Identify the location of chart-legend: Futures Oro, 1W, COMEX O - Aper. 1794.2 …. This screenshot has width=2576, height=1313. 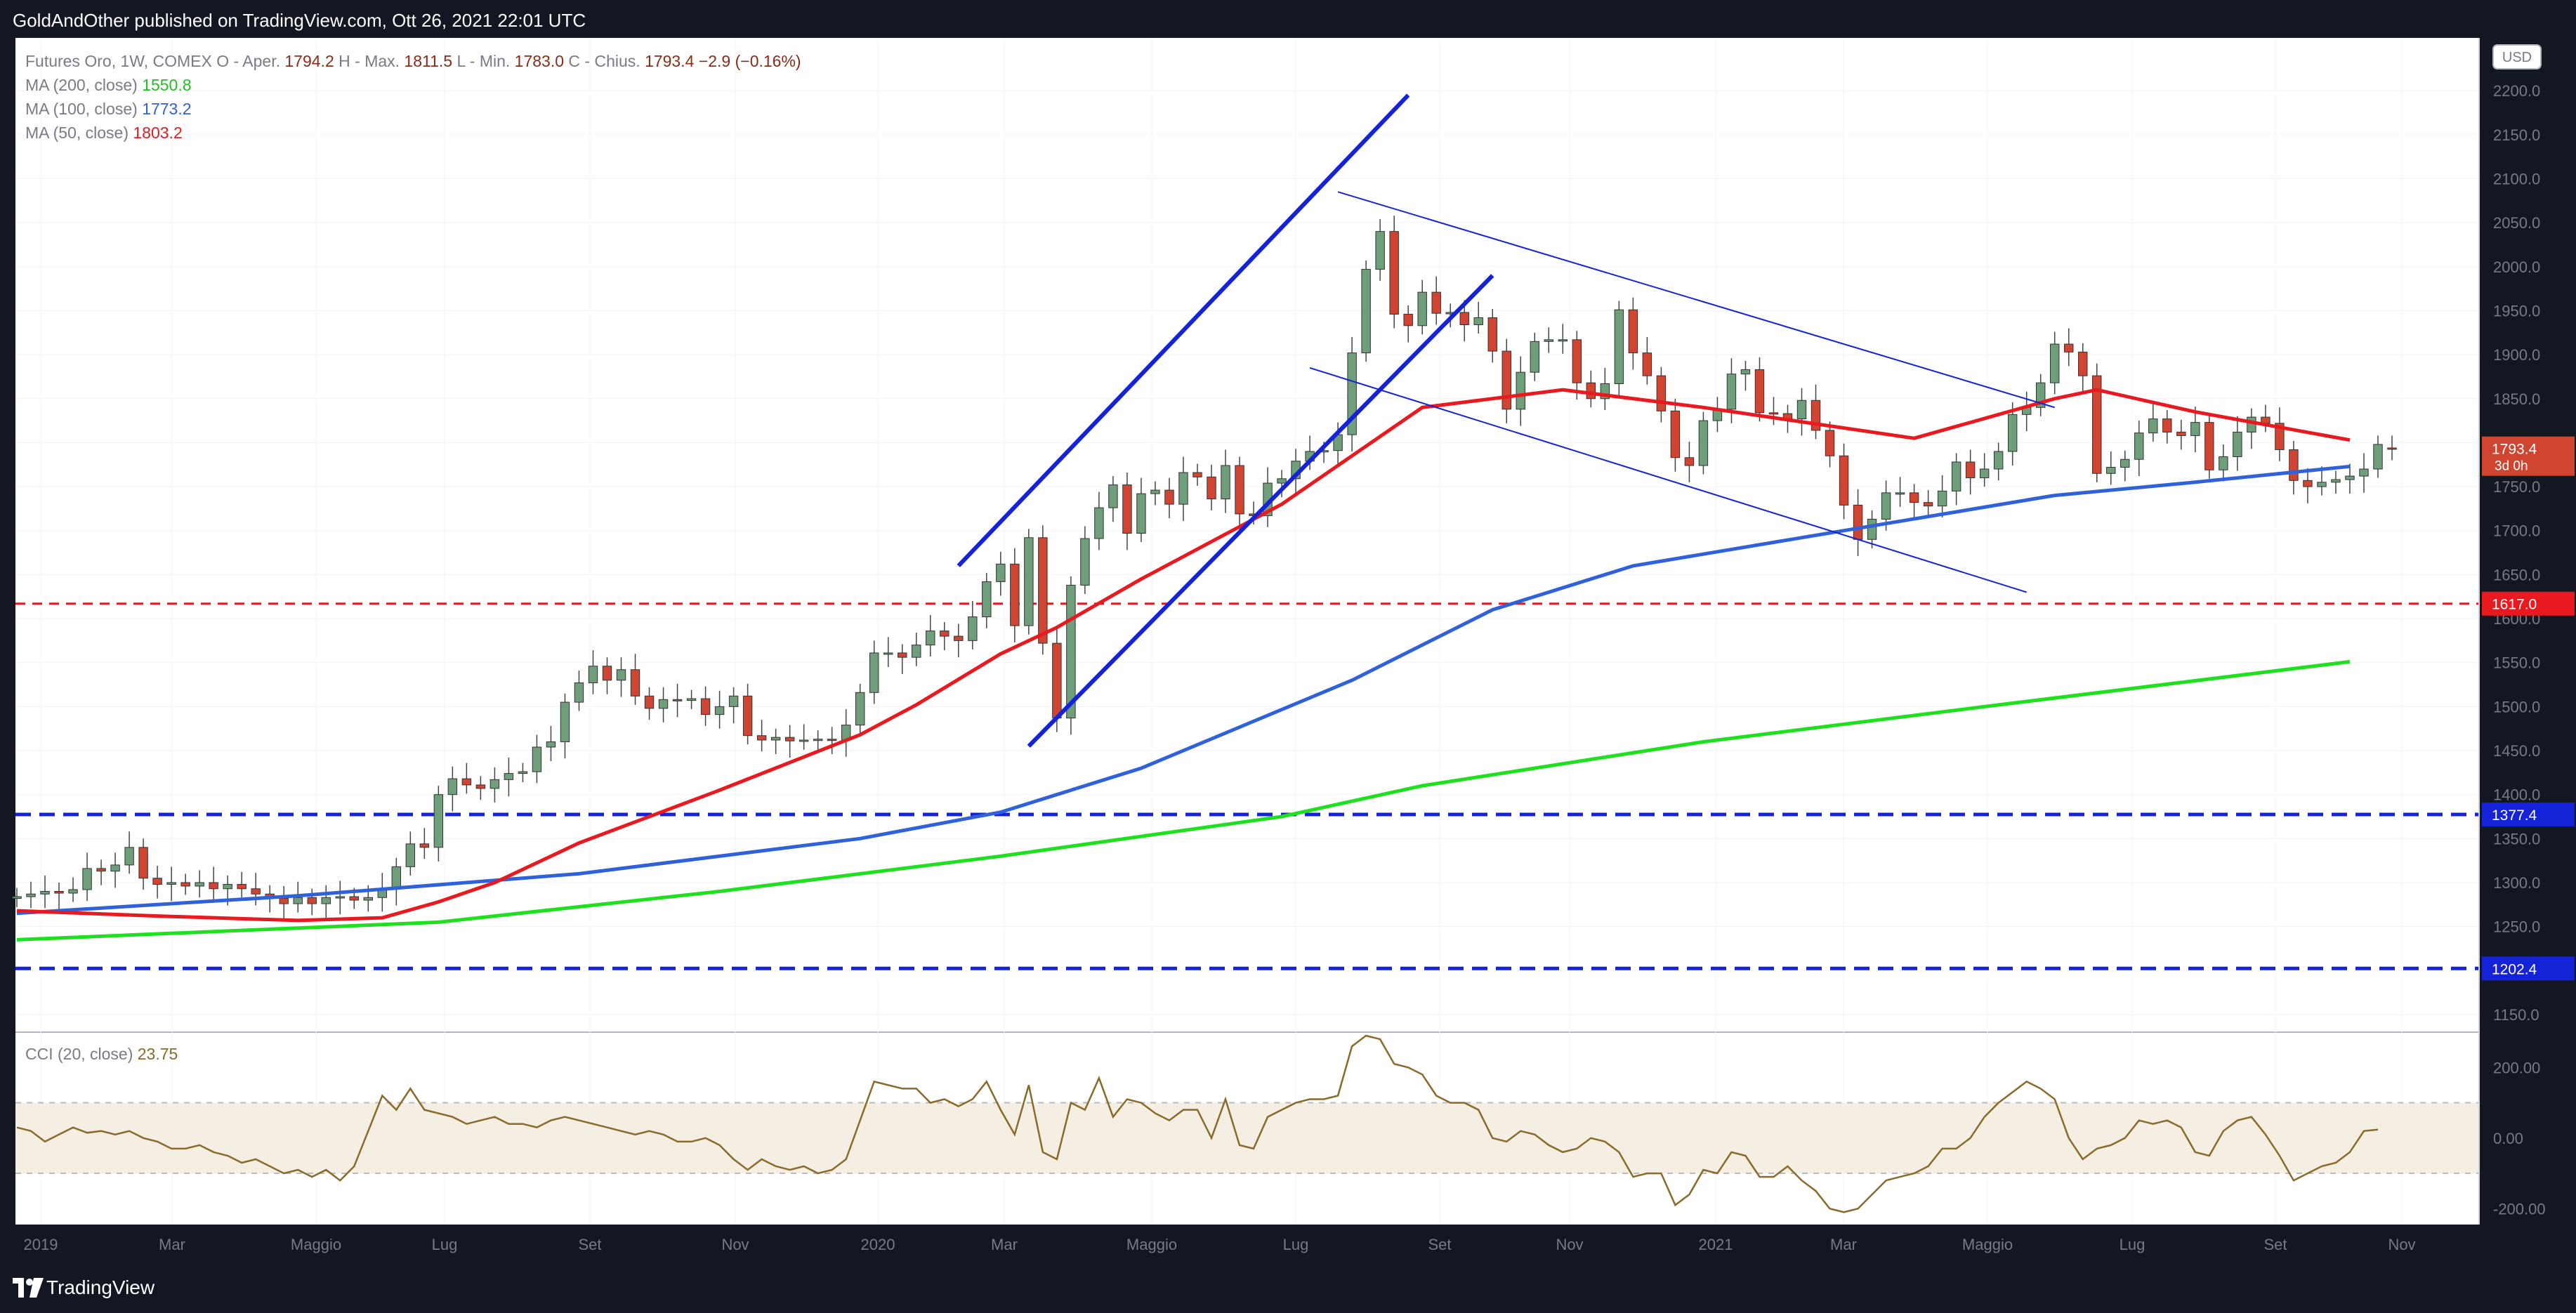
(413, 97).